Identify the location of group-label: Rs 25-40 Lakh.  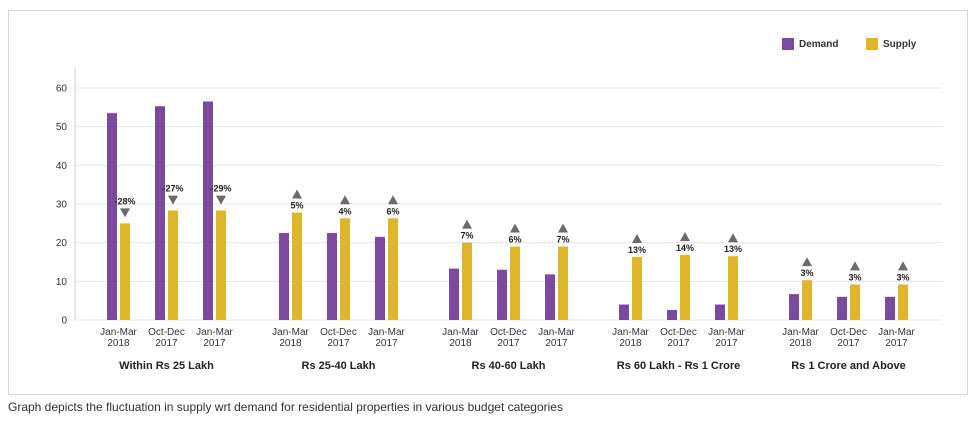
(339, 366).